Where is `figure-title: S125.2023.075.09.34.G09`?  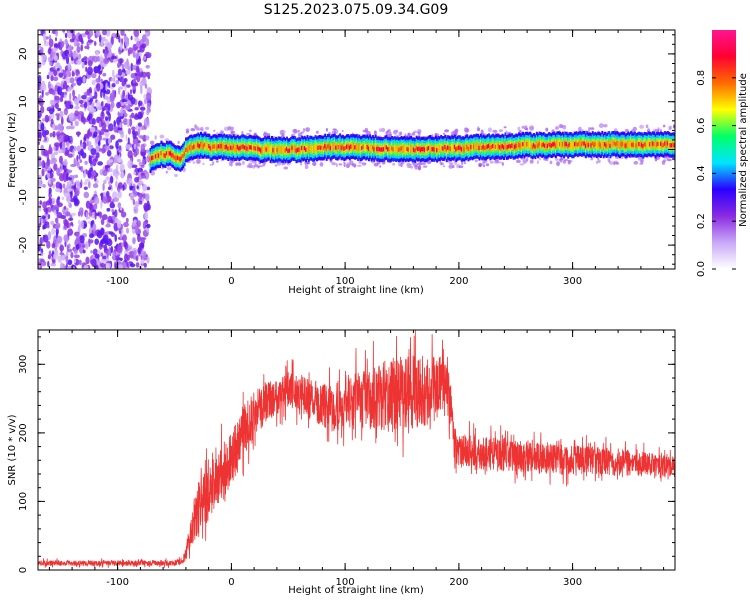
figure-title: S125.2023.075.09.34.G09 is located at coordinates (356, 10).